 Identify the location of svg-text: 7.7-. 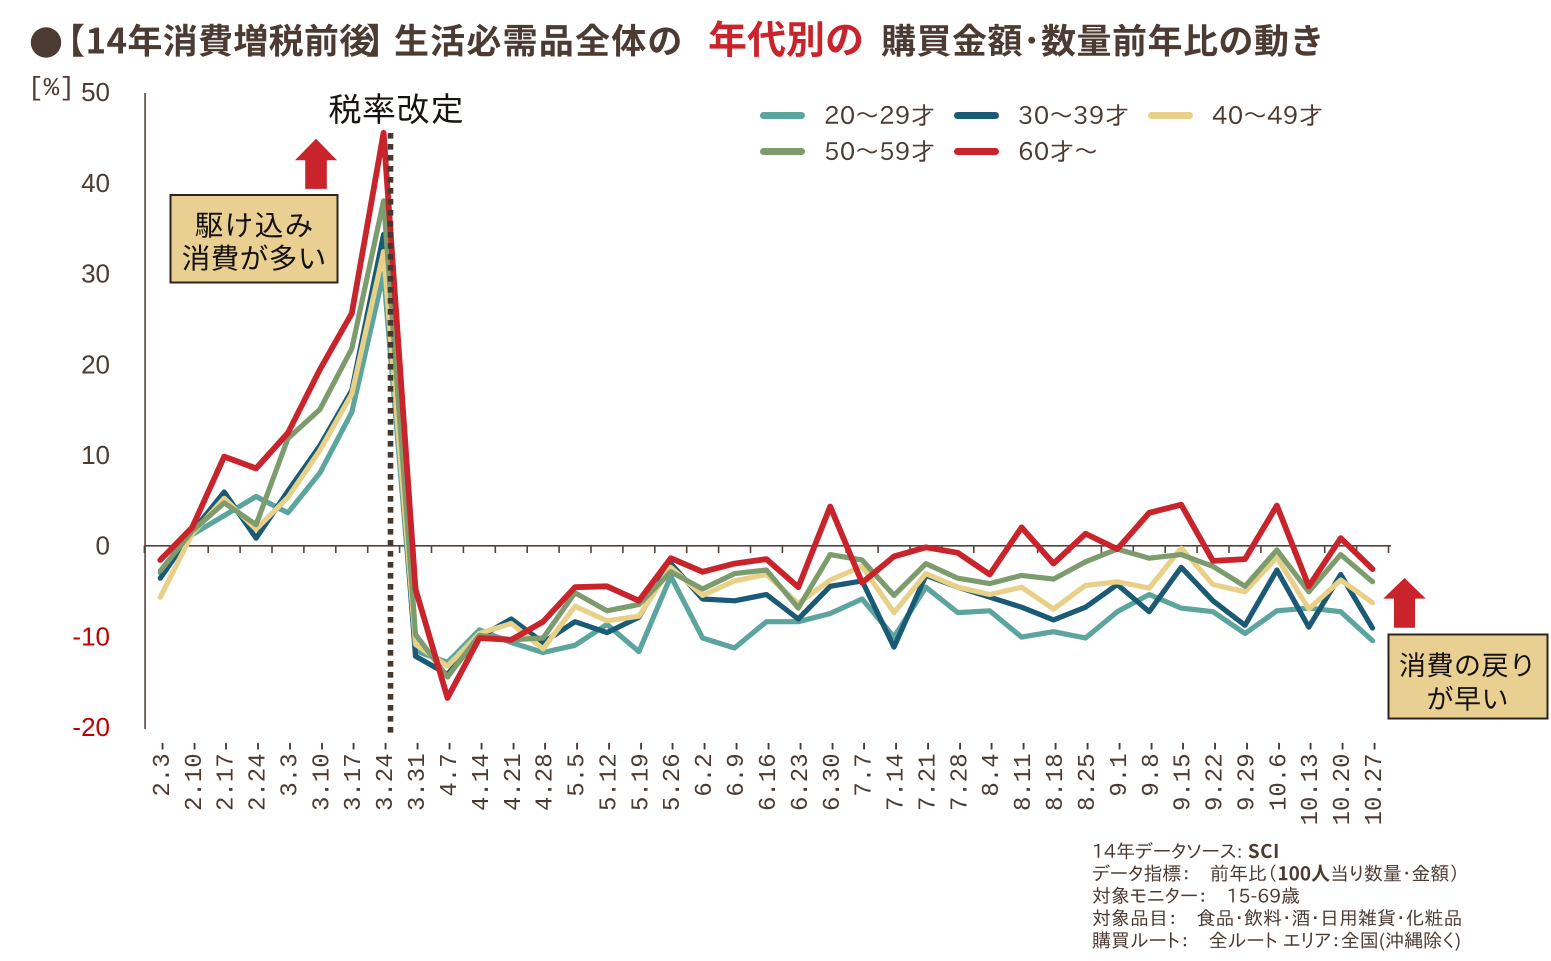
(865, 768).